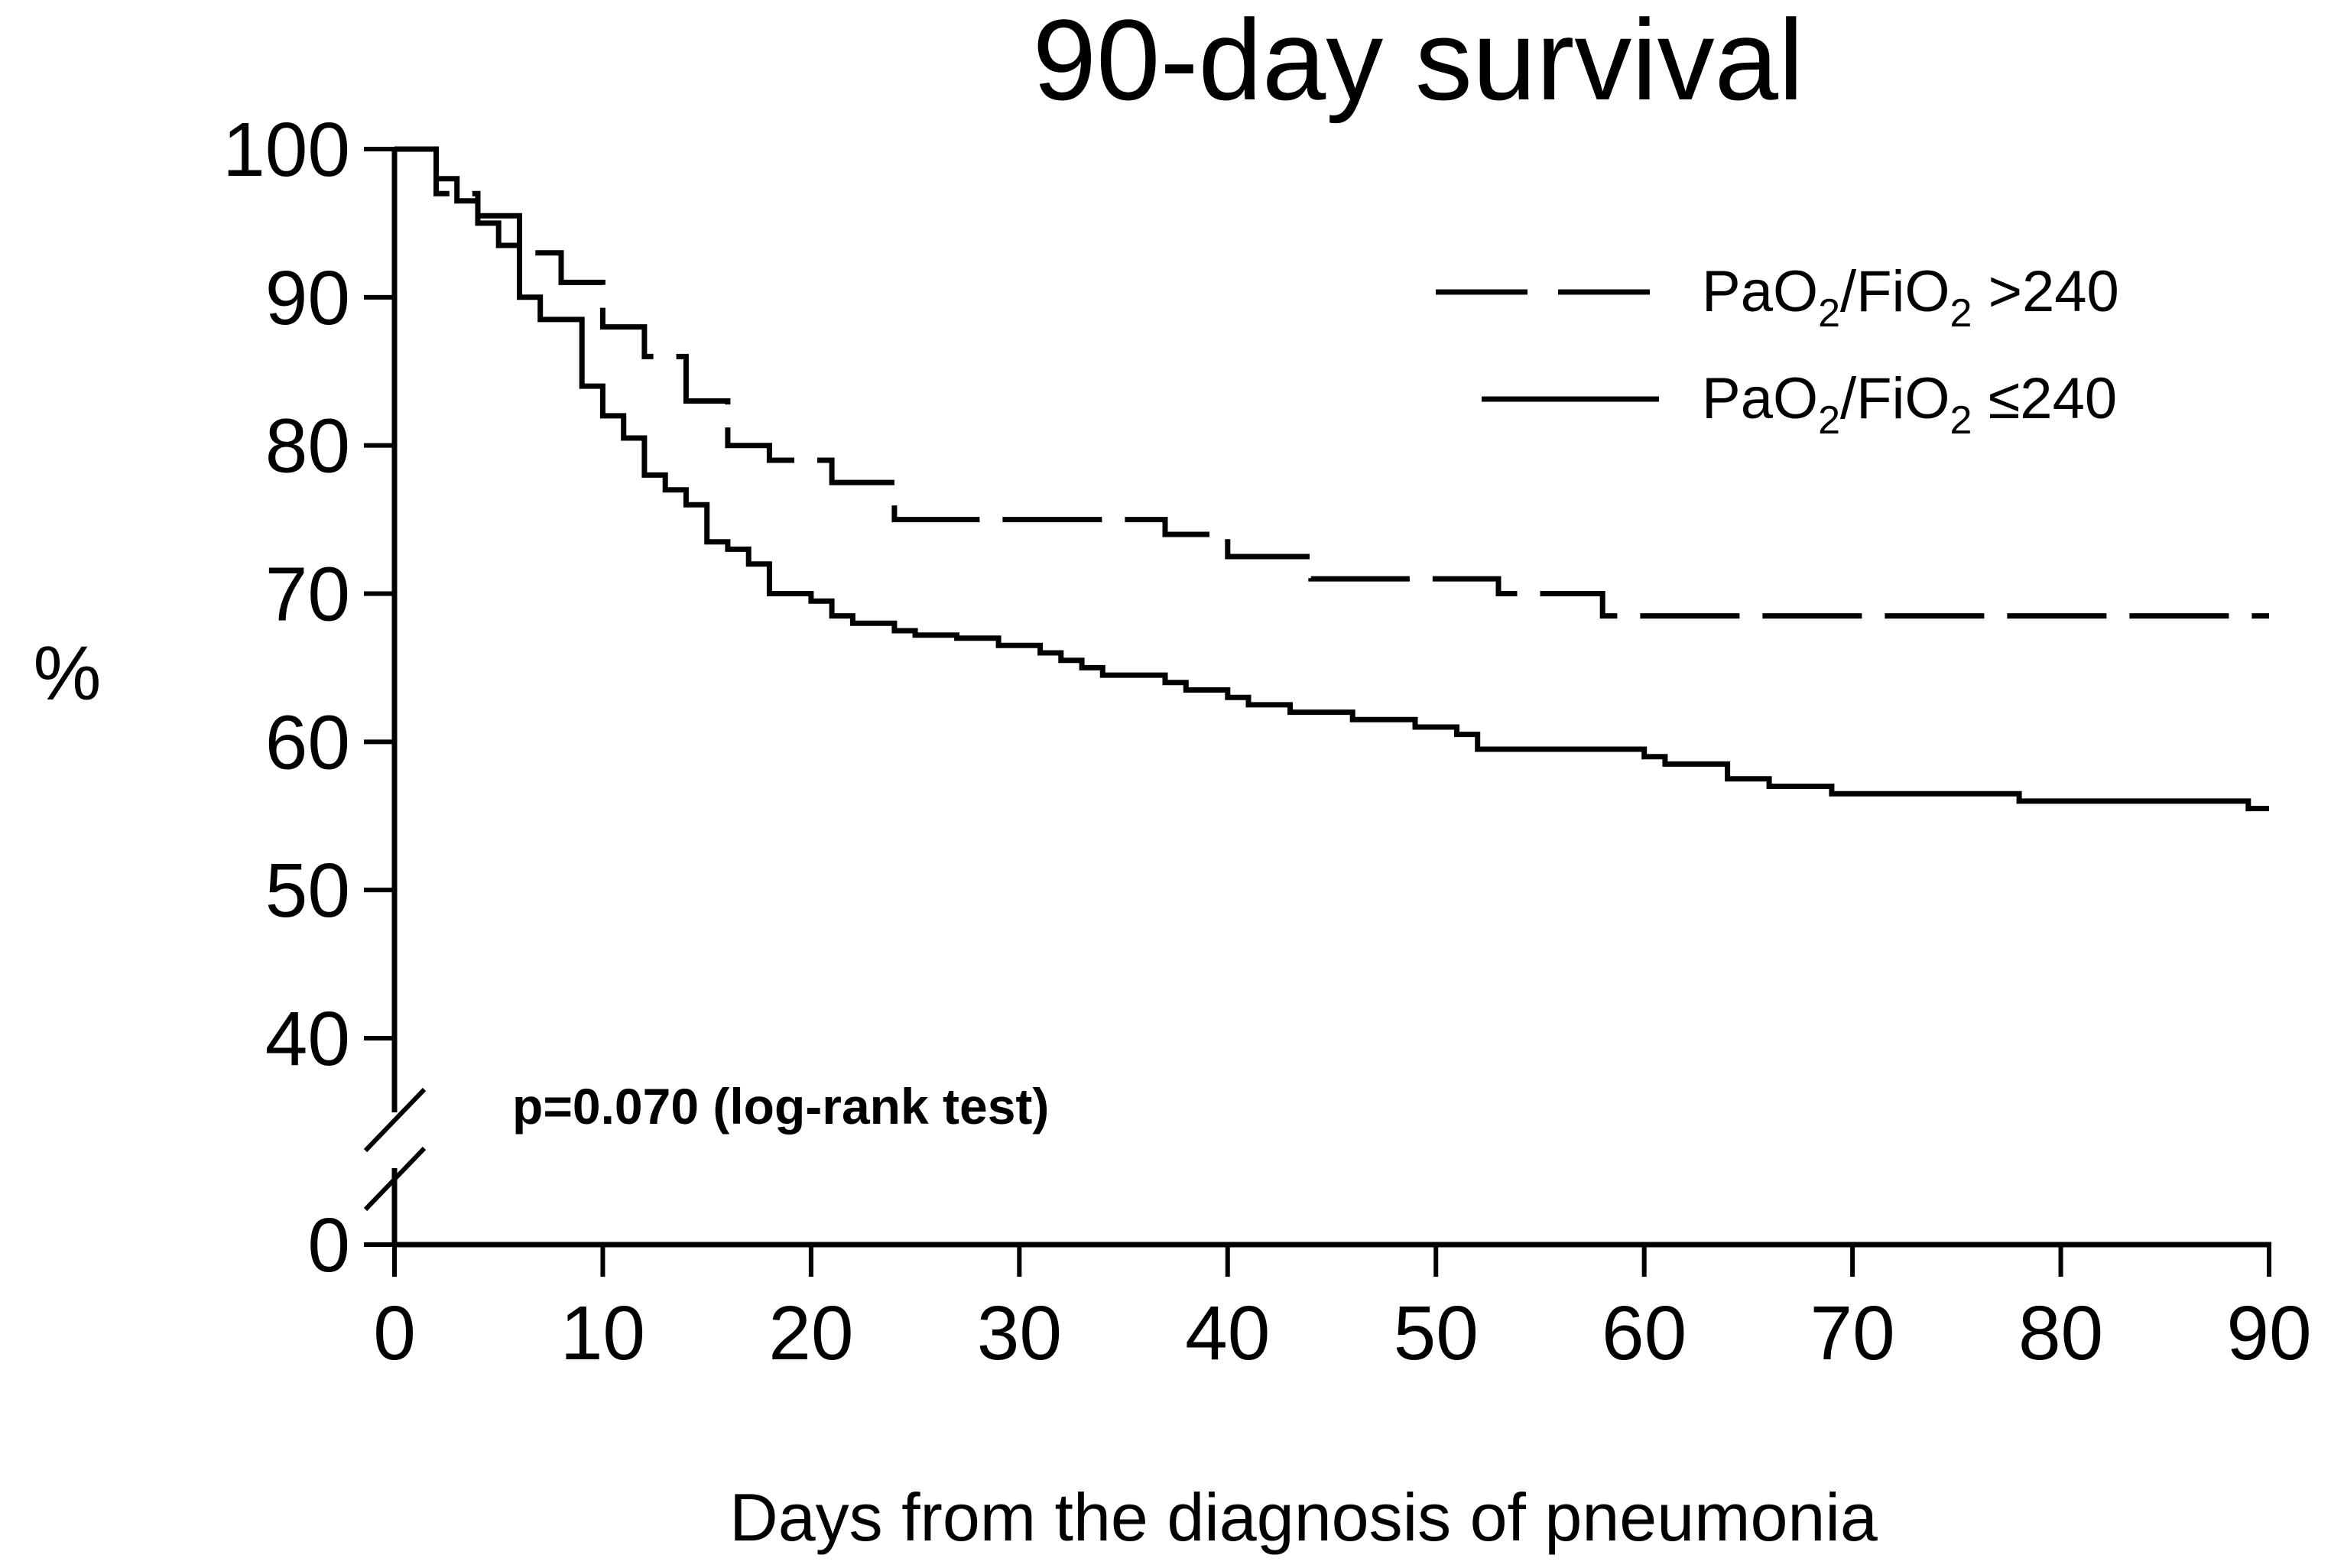 The image size is (2331, 1568). What do you see at coordinates (780, 1106) in the screenshot?
I see `p-value-annotation: p=0.070 (log-rank test)` at bounding box center [780, 1106].